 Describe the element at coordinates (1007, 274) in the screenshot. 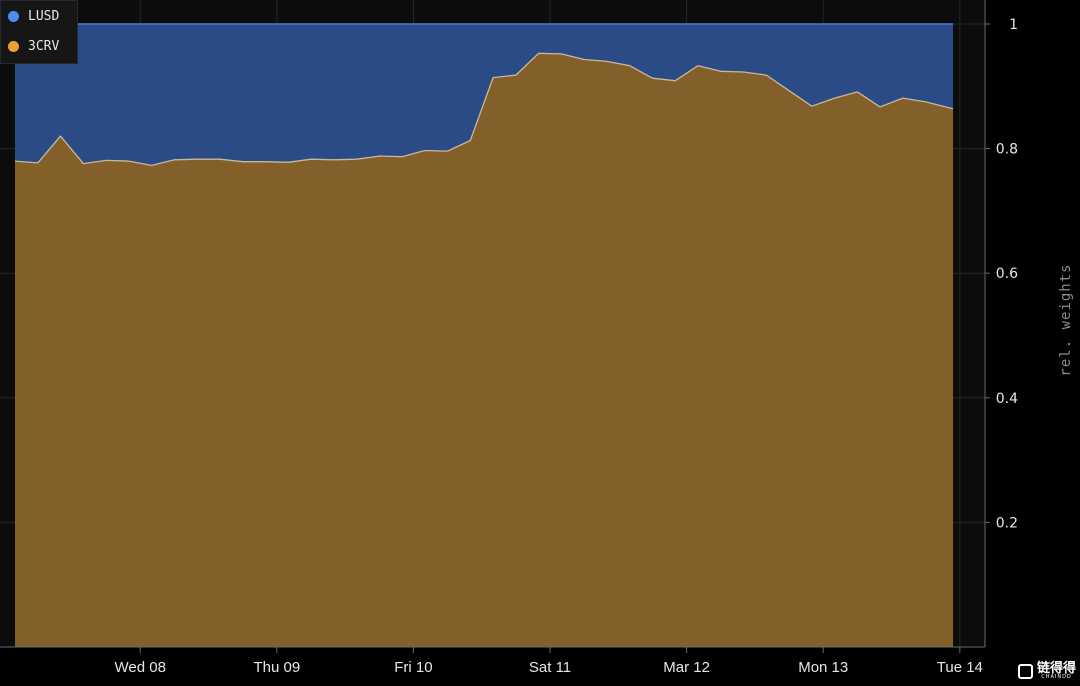

I see `y-tick-label-2: 0.6` at that location.